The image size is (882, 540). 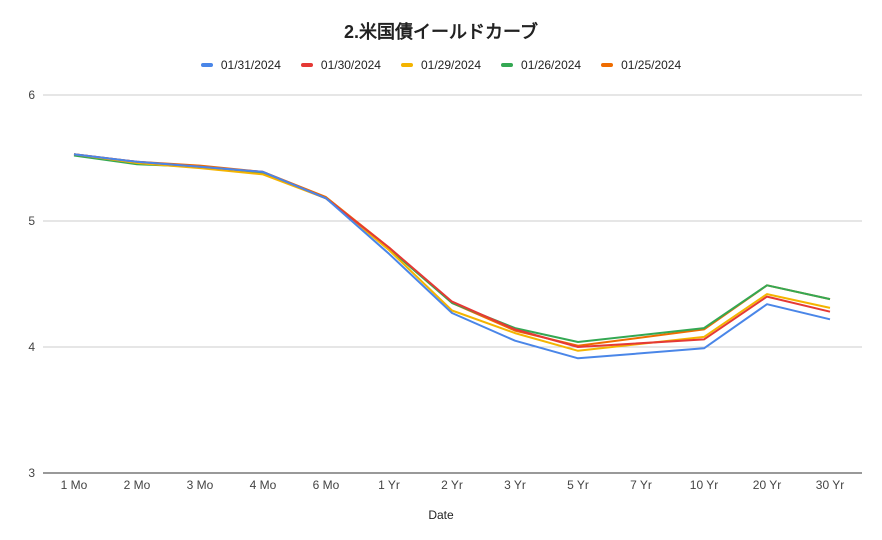 What do you see at coordinates (74, 485) in the screenshot?
I see `x-tick-label: 1 Mo` at bounding box center [74, 485].